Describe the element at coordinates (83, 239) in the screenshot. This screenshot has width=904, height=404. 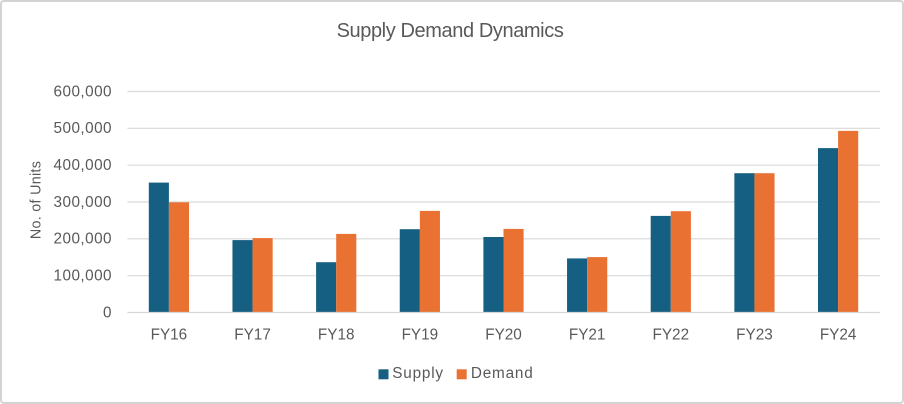
I see `svg-text: 200,000` at that location.